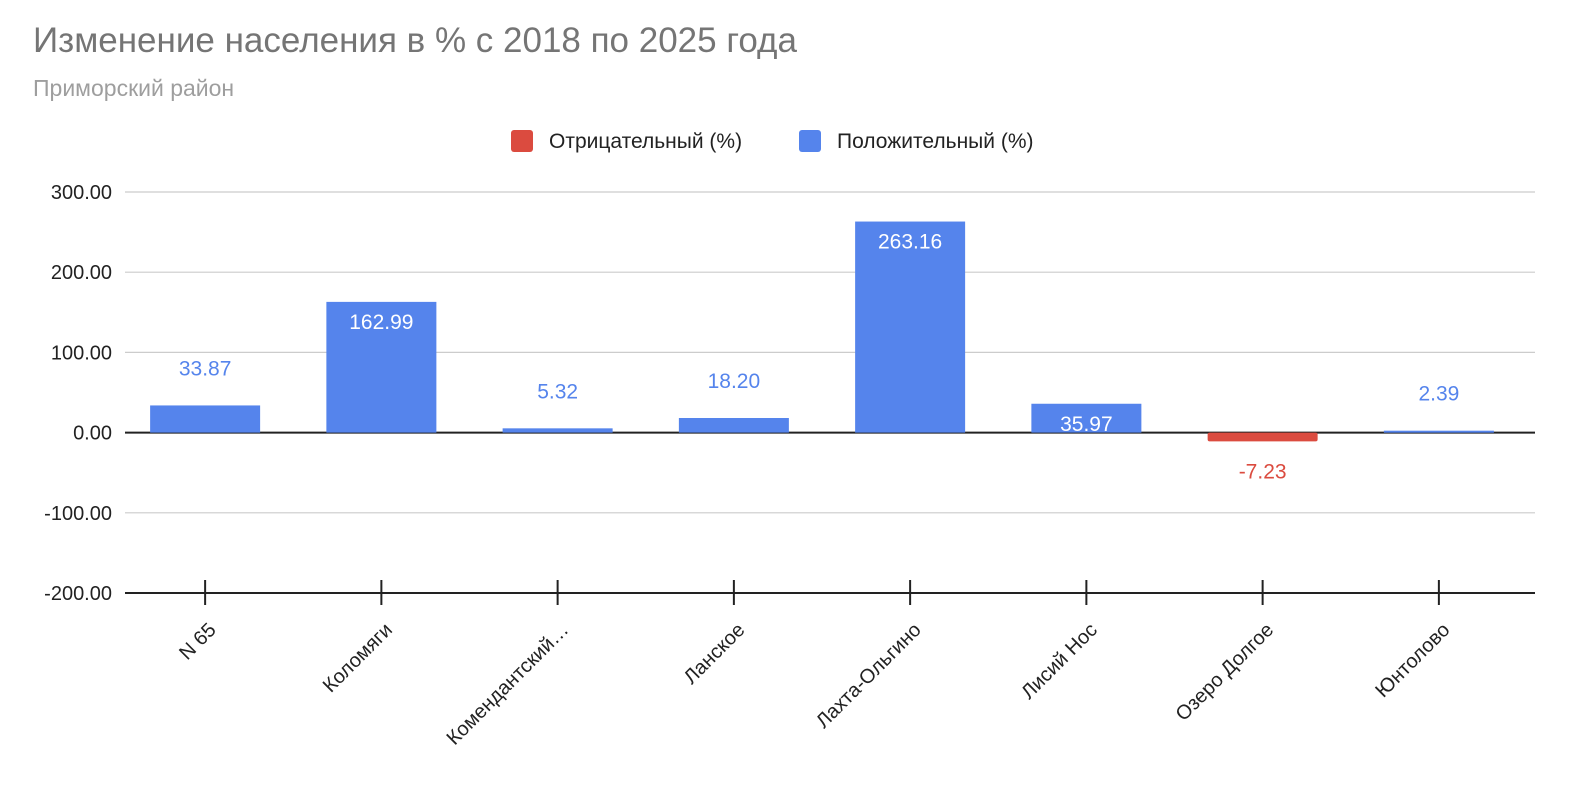 This screenshot has height=809, width=1596. Describe the element at coordinates (772, 141) in the screenshot. I see `legend: Отрицательный (%) Положительный (%)` at that location.